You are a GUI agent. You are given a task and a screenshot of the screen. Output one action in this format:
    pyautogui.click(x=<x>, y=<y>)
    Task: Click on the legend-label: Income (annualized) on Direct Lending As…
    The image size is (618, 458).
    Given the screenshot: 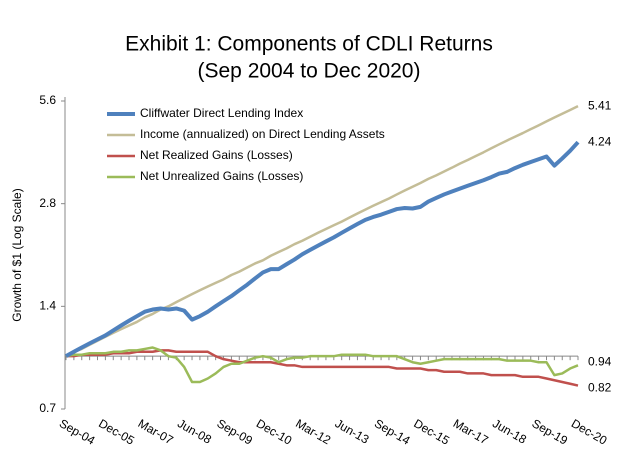 What is the action you would take?
    pyautogui.click(x=262, y=134)
    